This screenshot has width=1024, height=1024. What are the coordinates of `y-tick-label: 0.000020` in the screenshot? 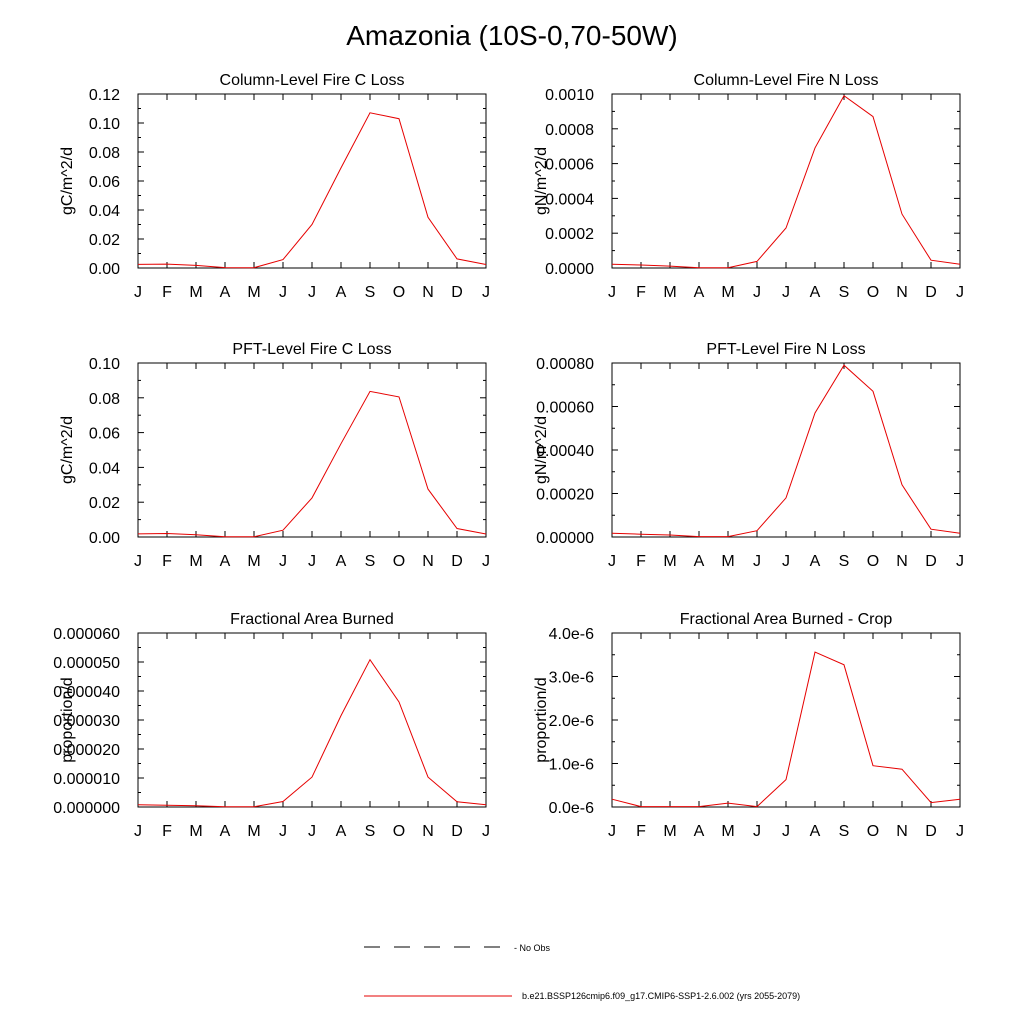 It's located at (86, 750).